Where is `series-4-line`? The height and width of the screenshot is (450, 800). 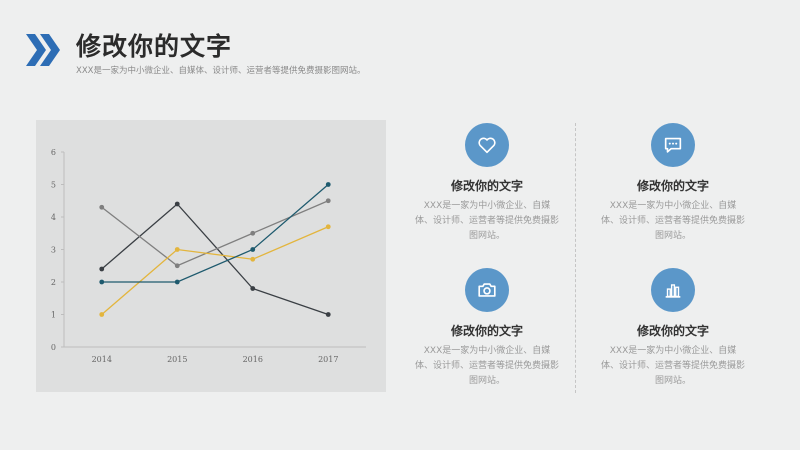
series-4-line is located at coordinates (215, 233).